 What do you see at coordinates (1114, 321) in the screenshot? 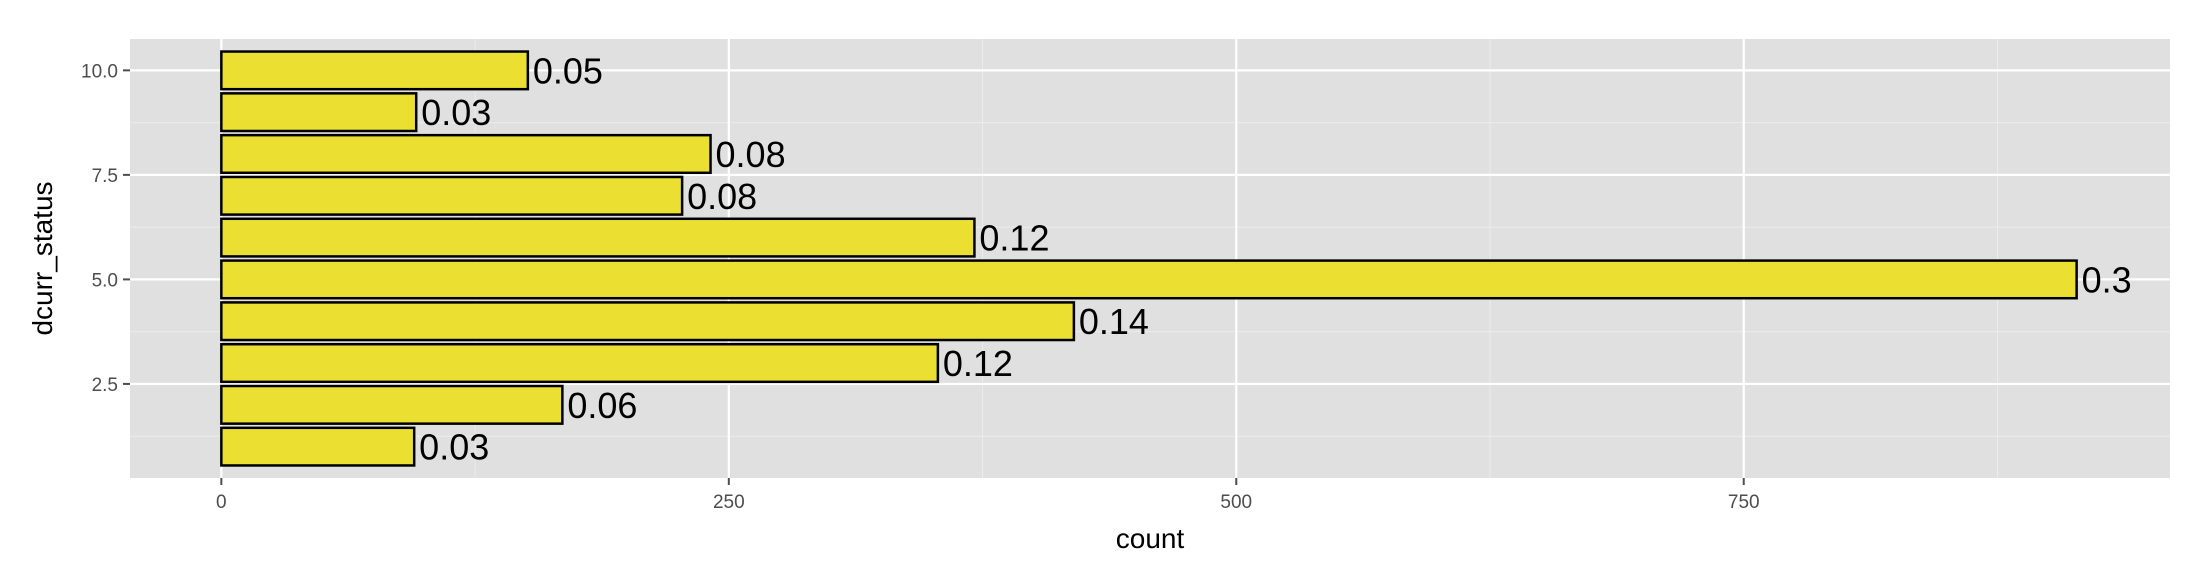
I see `data-label: 0.14` at bounding box center [1114, 321].